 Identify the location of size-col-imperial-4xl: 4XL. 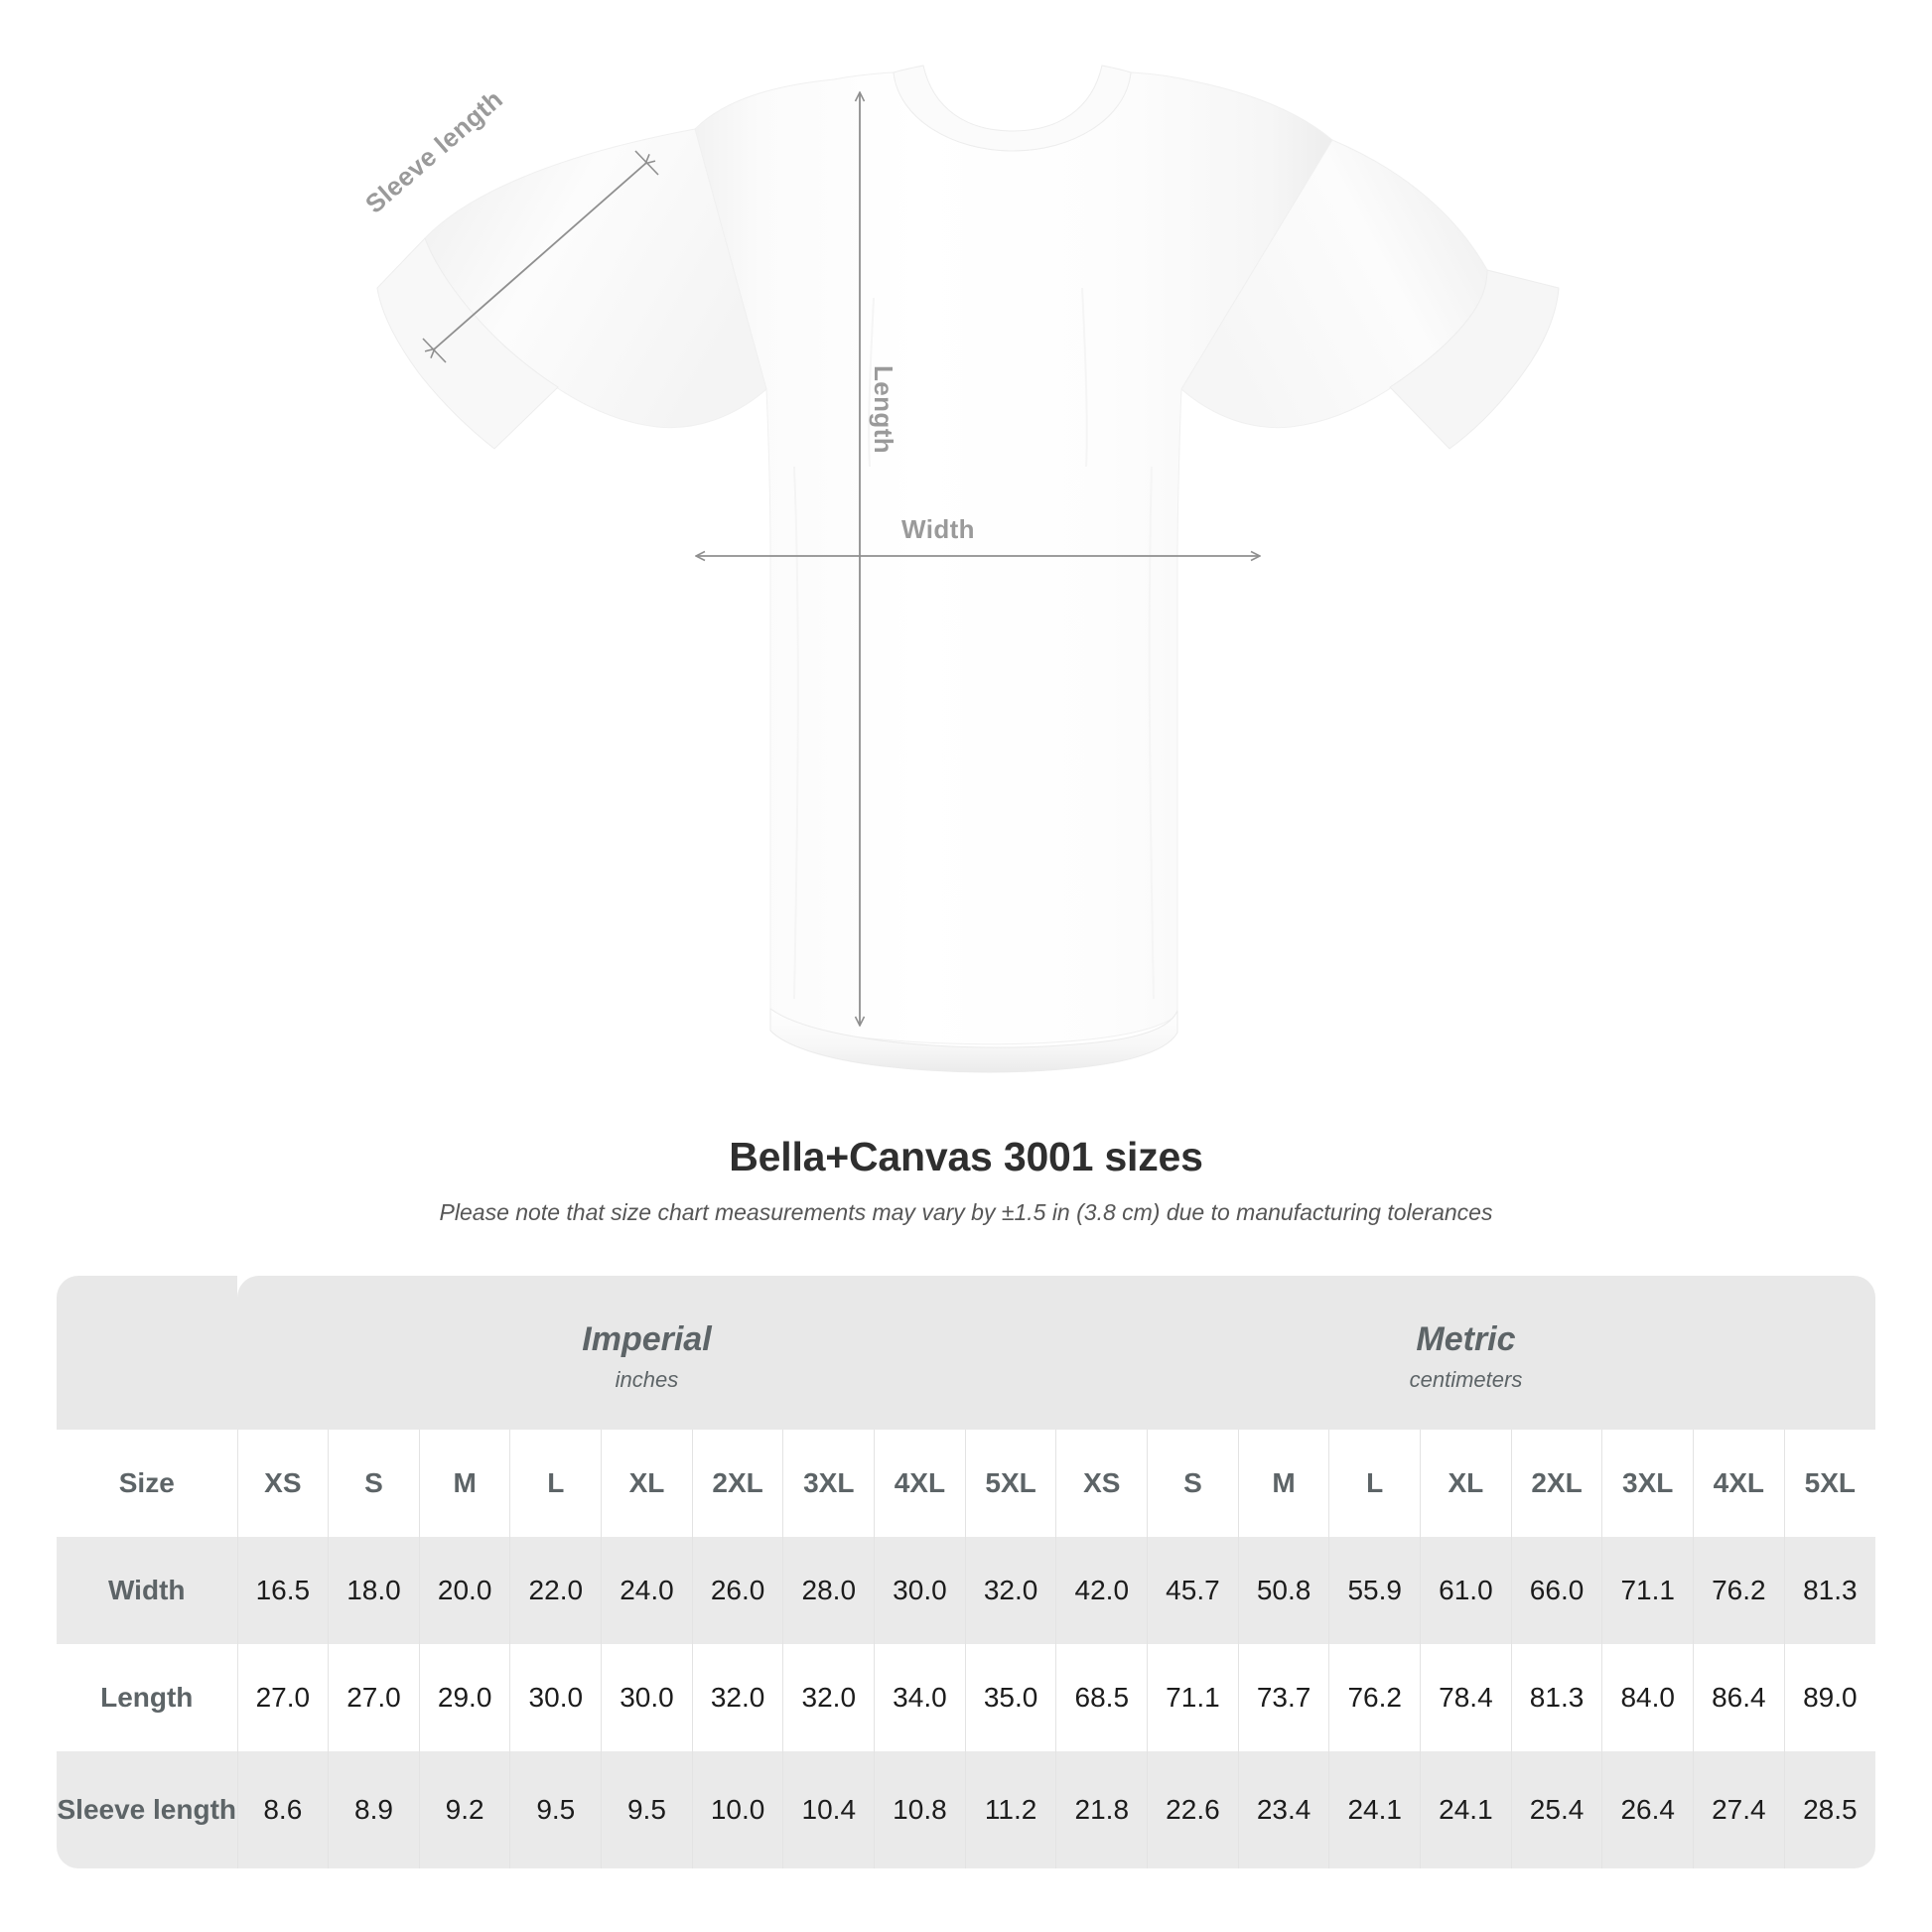
(920, 1483).